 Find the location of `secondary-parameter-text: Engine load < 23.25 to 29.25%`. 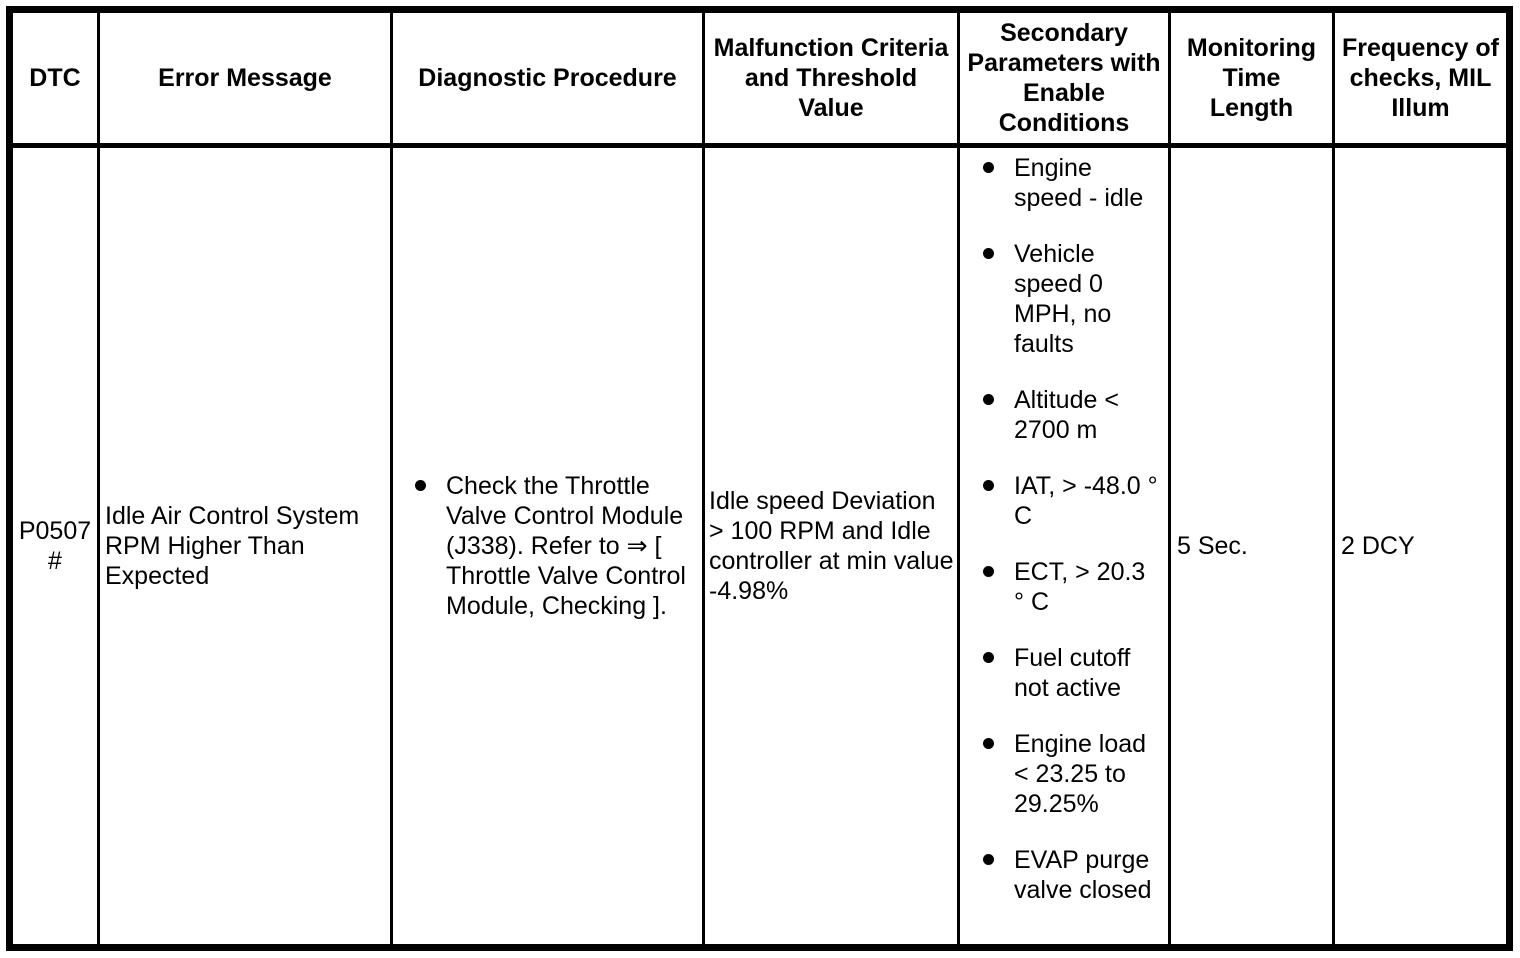

secondary-parameter-text: Engine load < 23.25 to 29.25% is located at coordinates (1080, 774).